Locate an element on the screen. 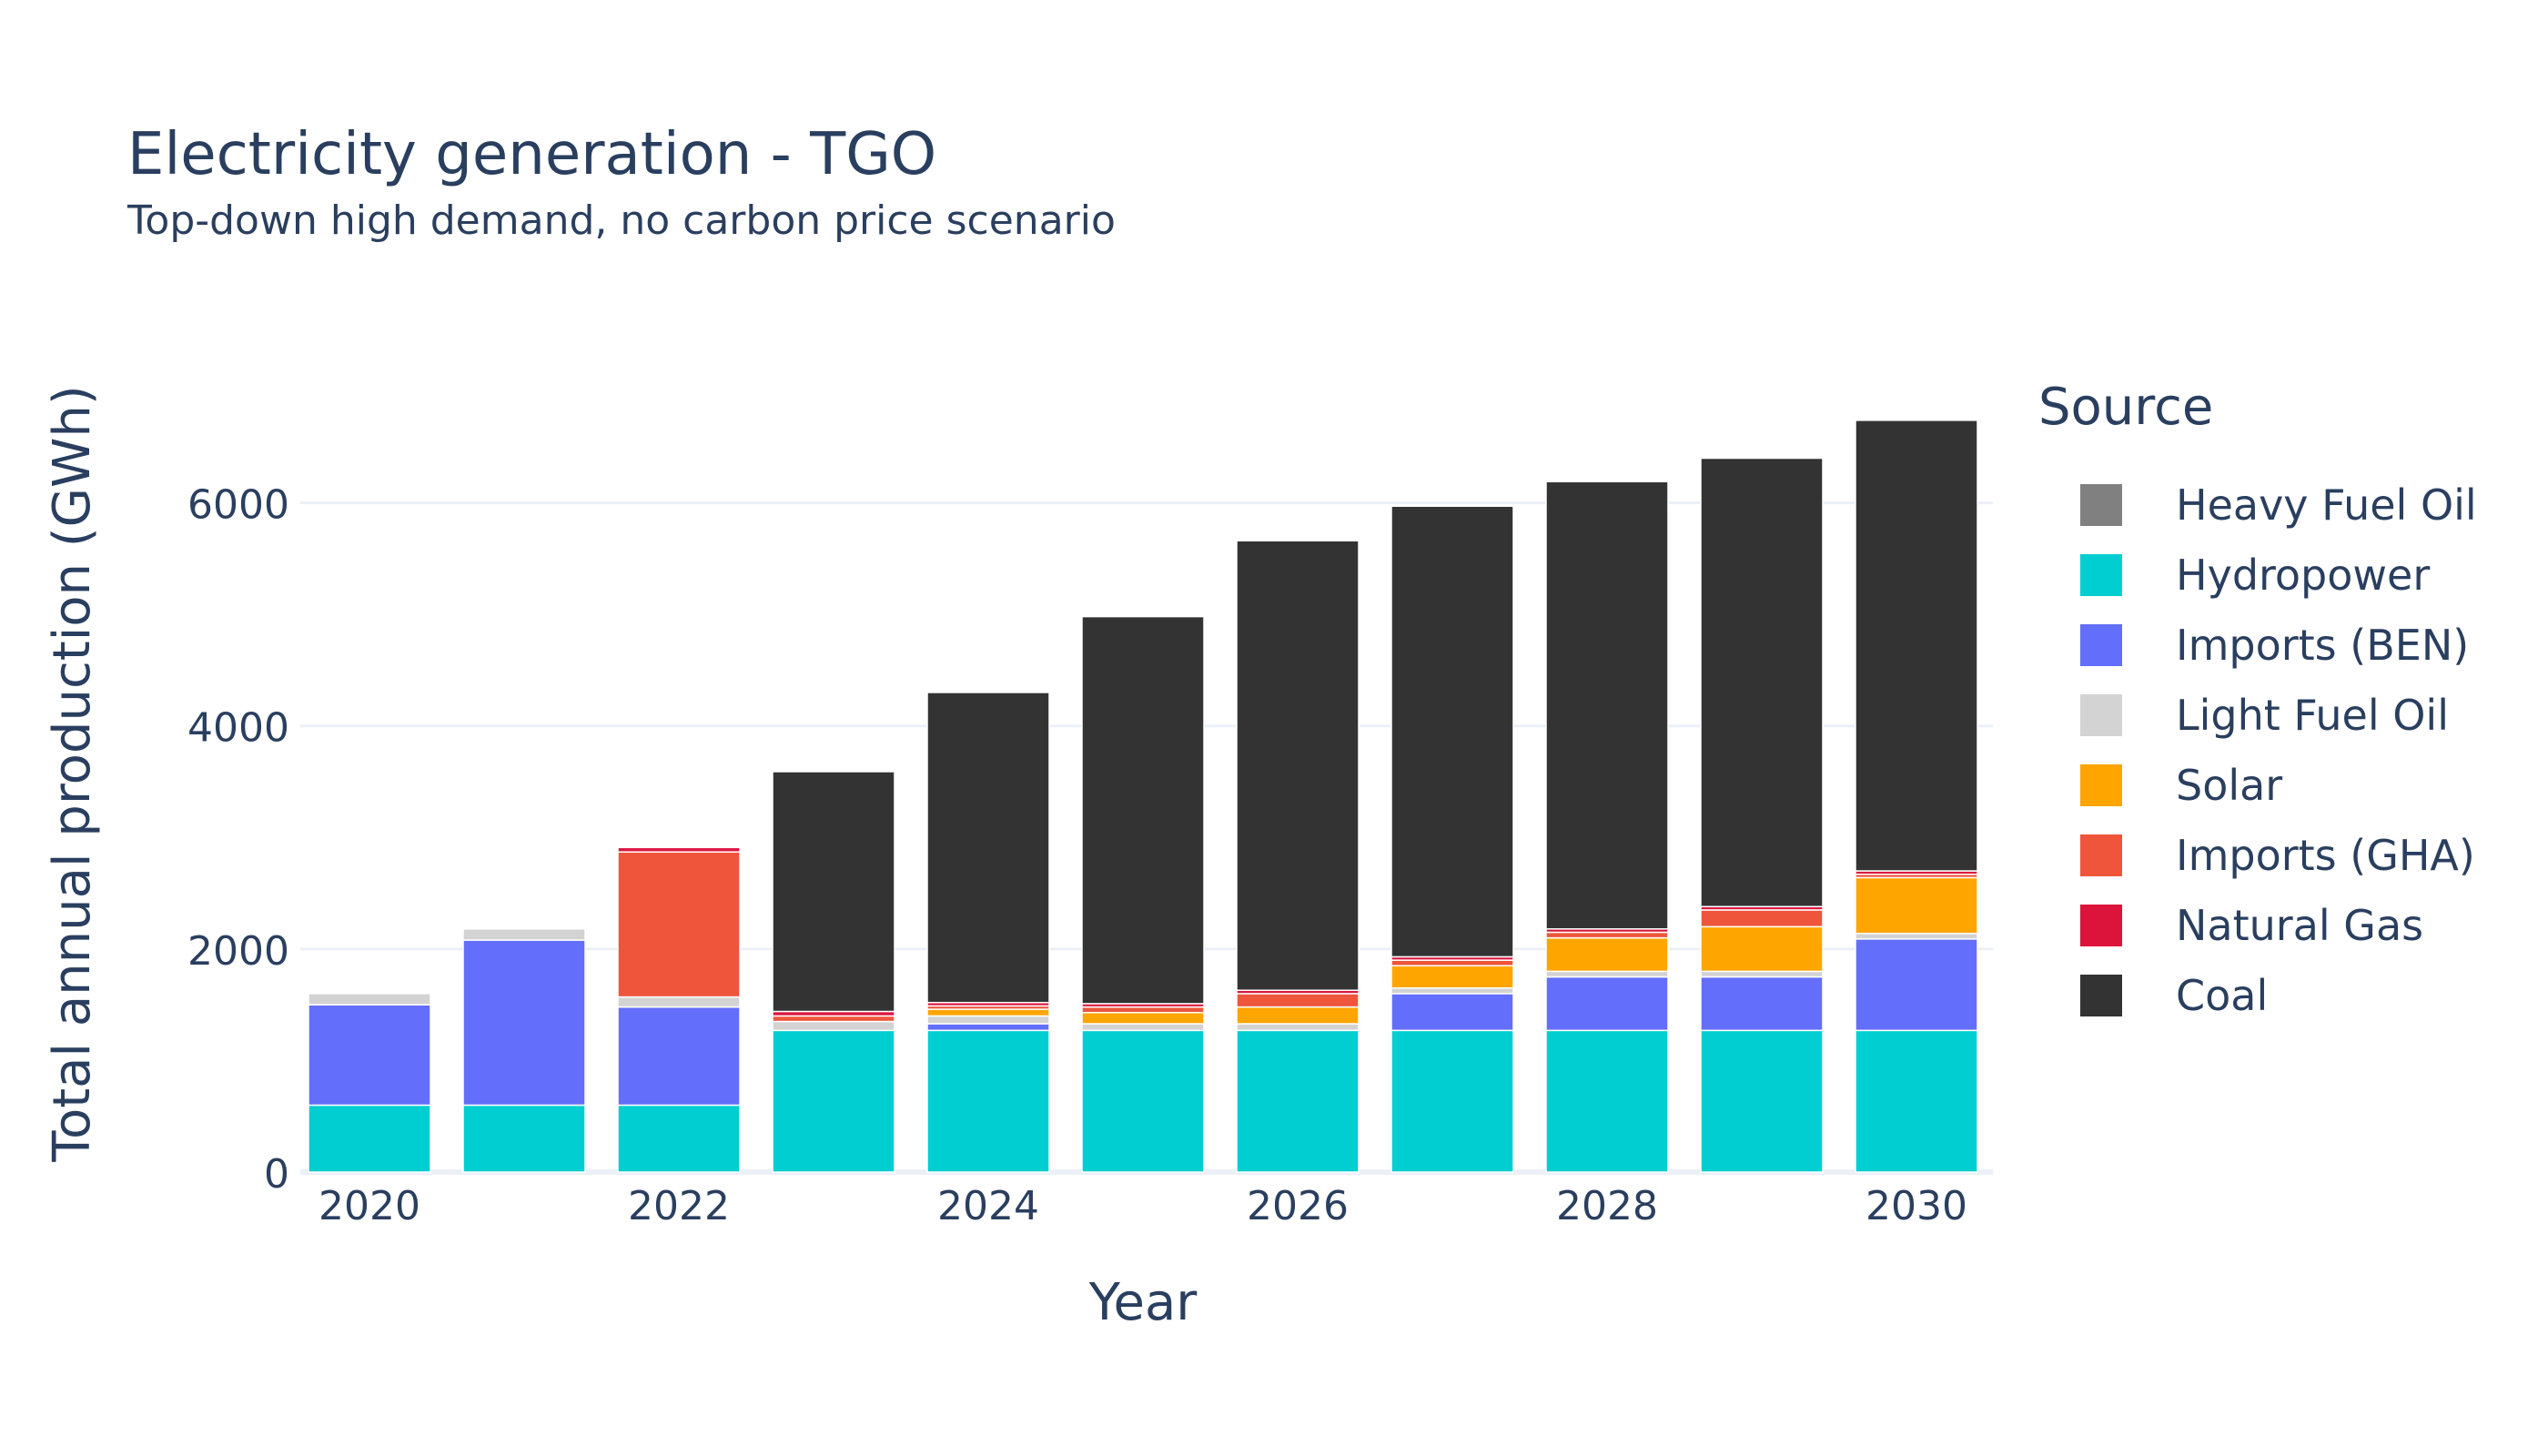 The width and height of the screenshot is (2548, 1456). legend-title: Source is located at coordinates (2126, 408).